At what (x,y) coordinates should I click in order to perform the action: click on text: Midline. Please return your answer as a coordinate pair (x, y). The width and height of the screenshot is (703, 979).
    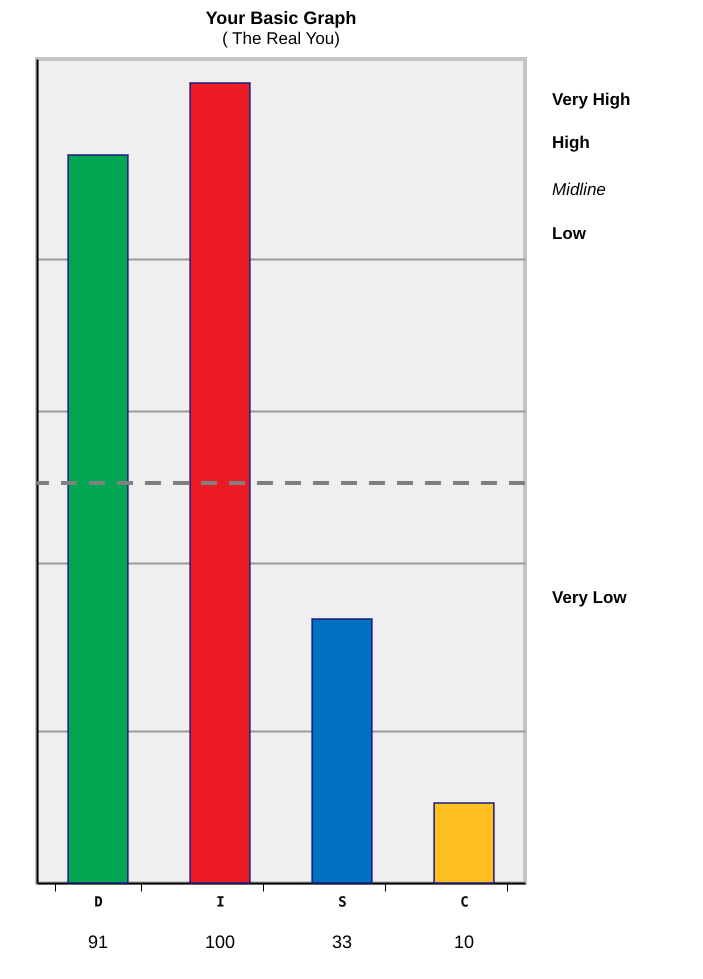
    Looking at the image, I should click on (579, 190).